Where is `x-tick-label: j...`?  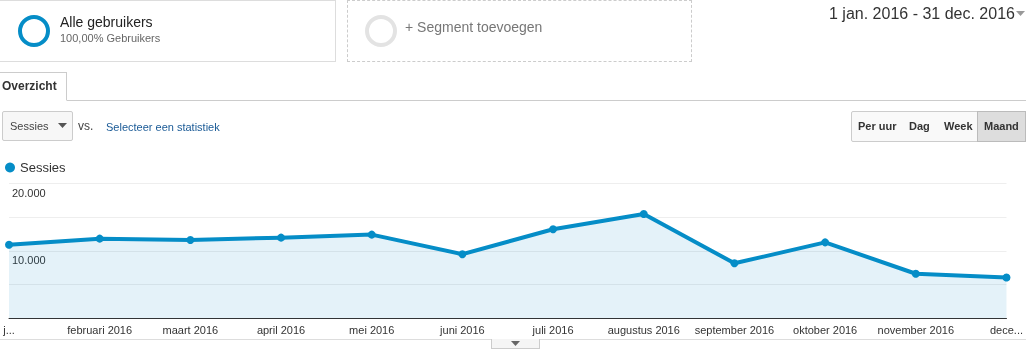 x-tick-label: j... is located at coordinates (8, 329).